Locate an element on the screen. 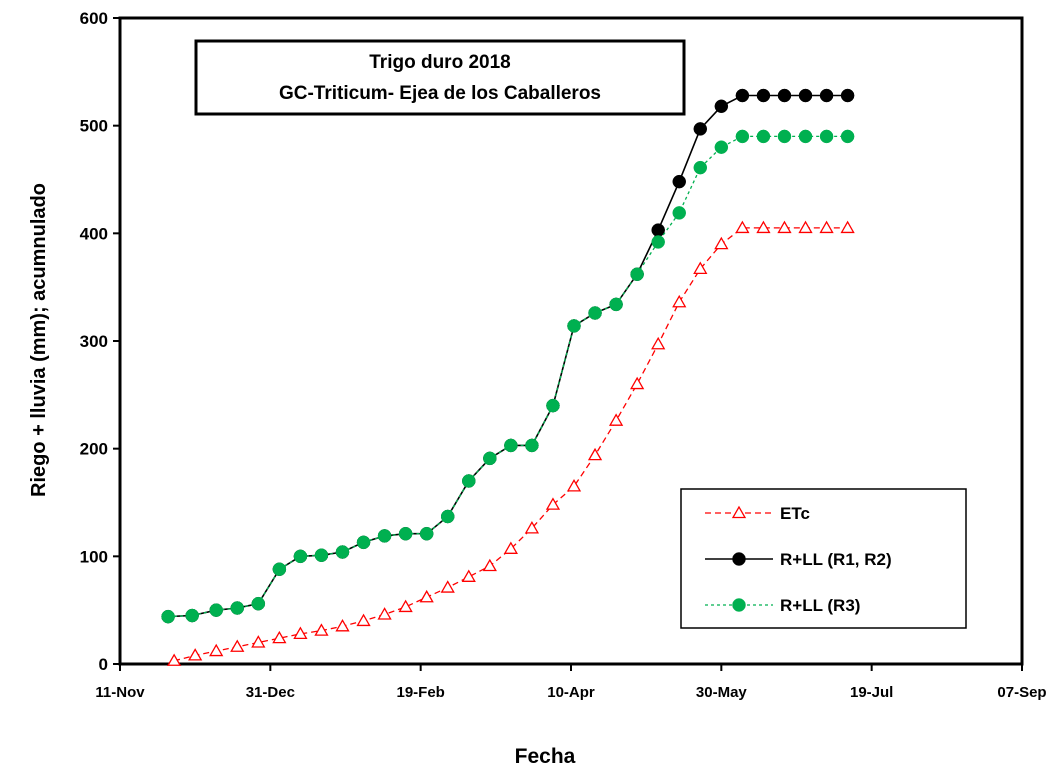 The image size is (1063, 769). y-tick-label: 200 is located at coordinates (94, 449).